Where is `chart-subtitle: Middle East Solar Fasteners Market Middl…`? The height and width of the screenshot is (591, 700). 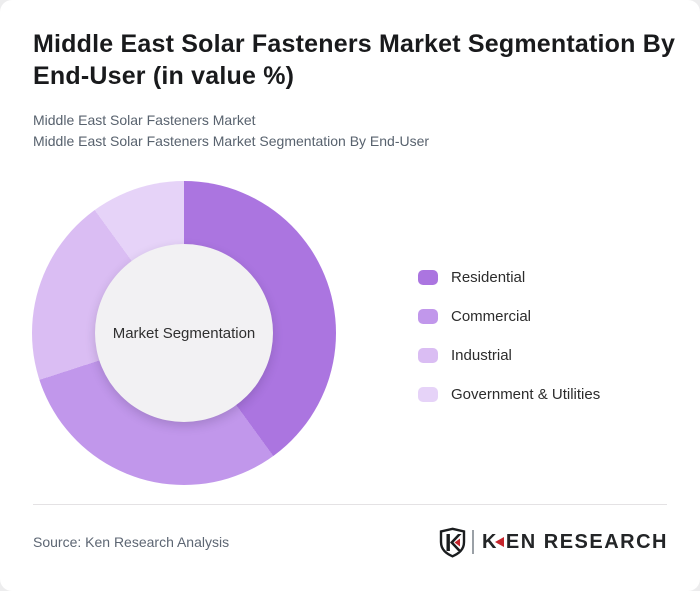 chart-subtitle: Middle East Solar Fasteners Market Middl… is located at coordinates (353, 131).